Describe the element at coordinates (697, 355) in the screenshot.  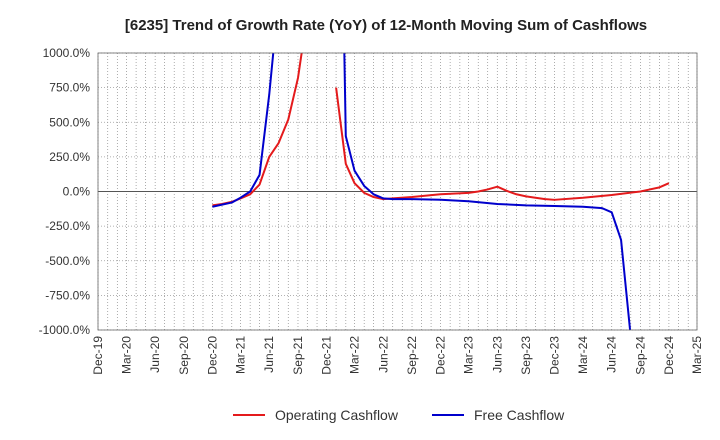
I see `x-tick-label: Mar-25` at that location.